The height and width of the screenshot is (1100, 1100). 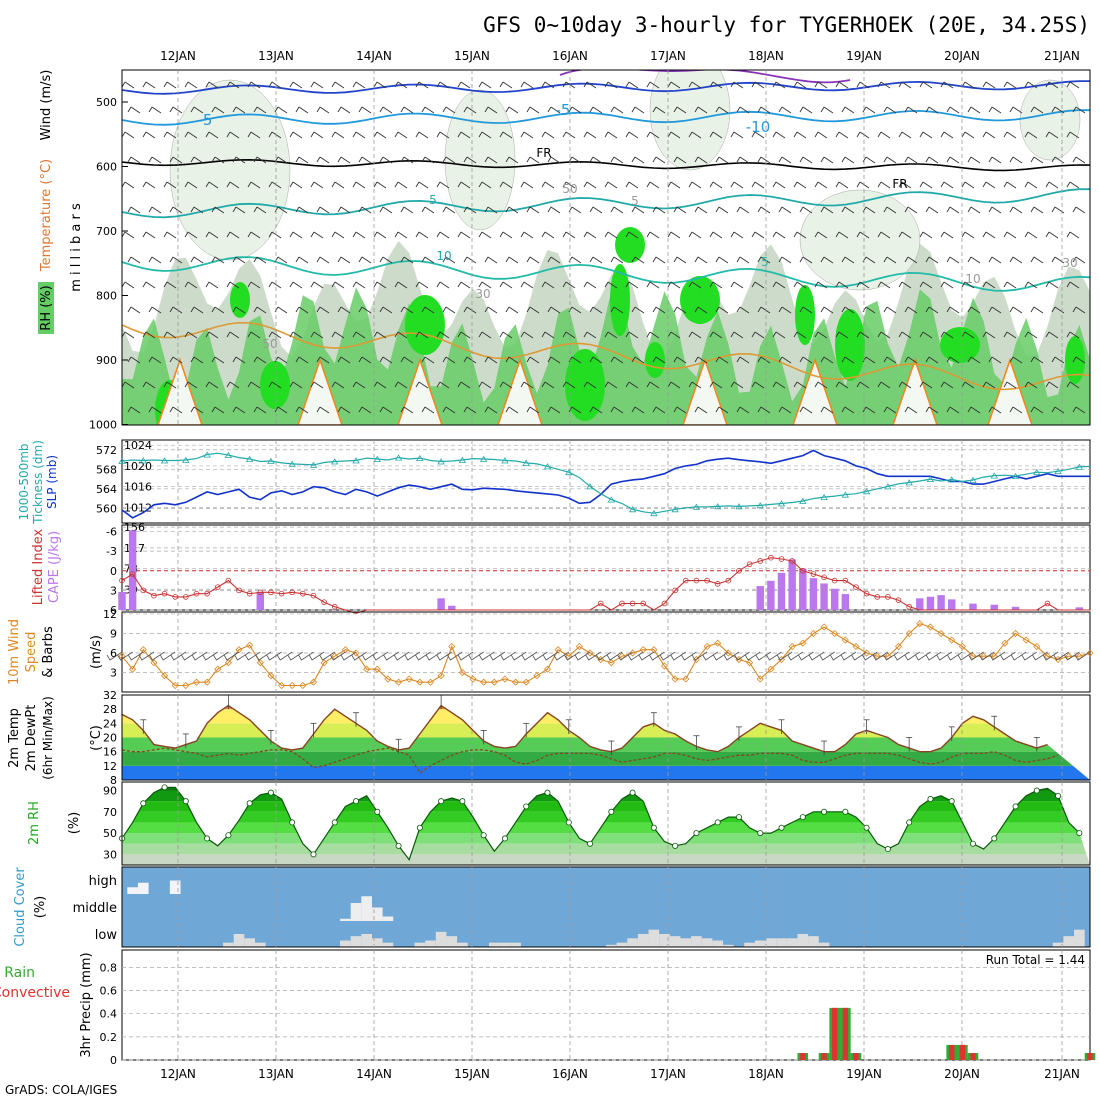 What do you see at coordinates (766, 56) in the screenshot?
I see `x-tick-top: 18JAN` at bounding box center [766, 56].